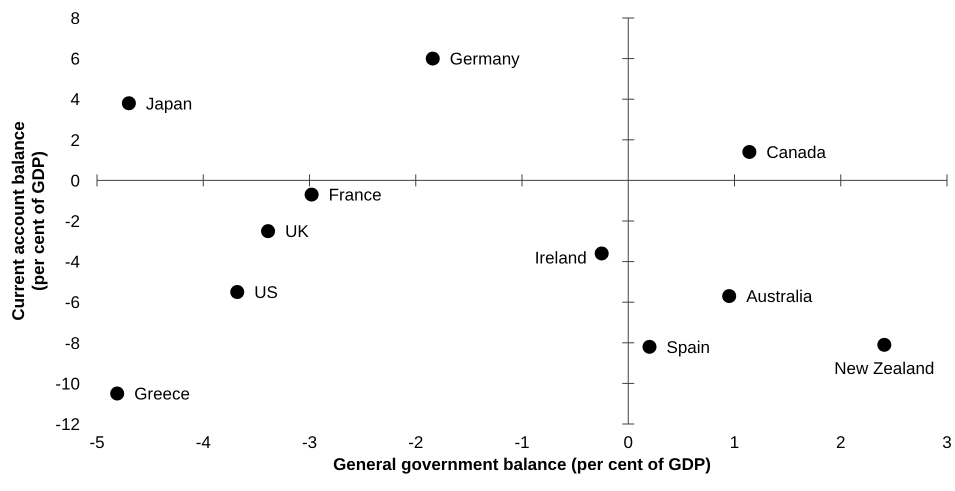 The image size is (955, 491). I want to click on x-tick-label: -2, so click(416, 442).